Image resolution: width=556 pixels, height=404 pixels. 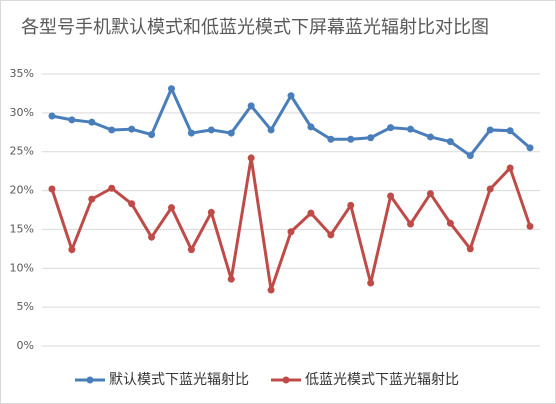 What do you see at coordinates (25, 306) in the screenshot?
I see `y-tick-label: 5%` at bounding box center [25, 306].